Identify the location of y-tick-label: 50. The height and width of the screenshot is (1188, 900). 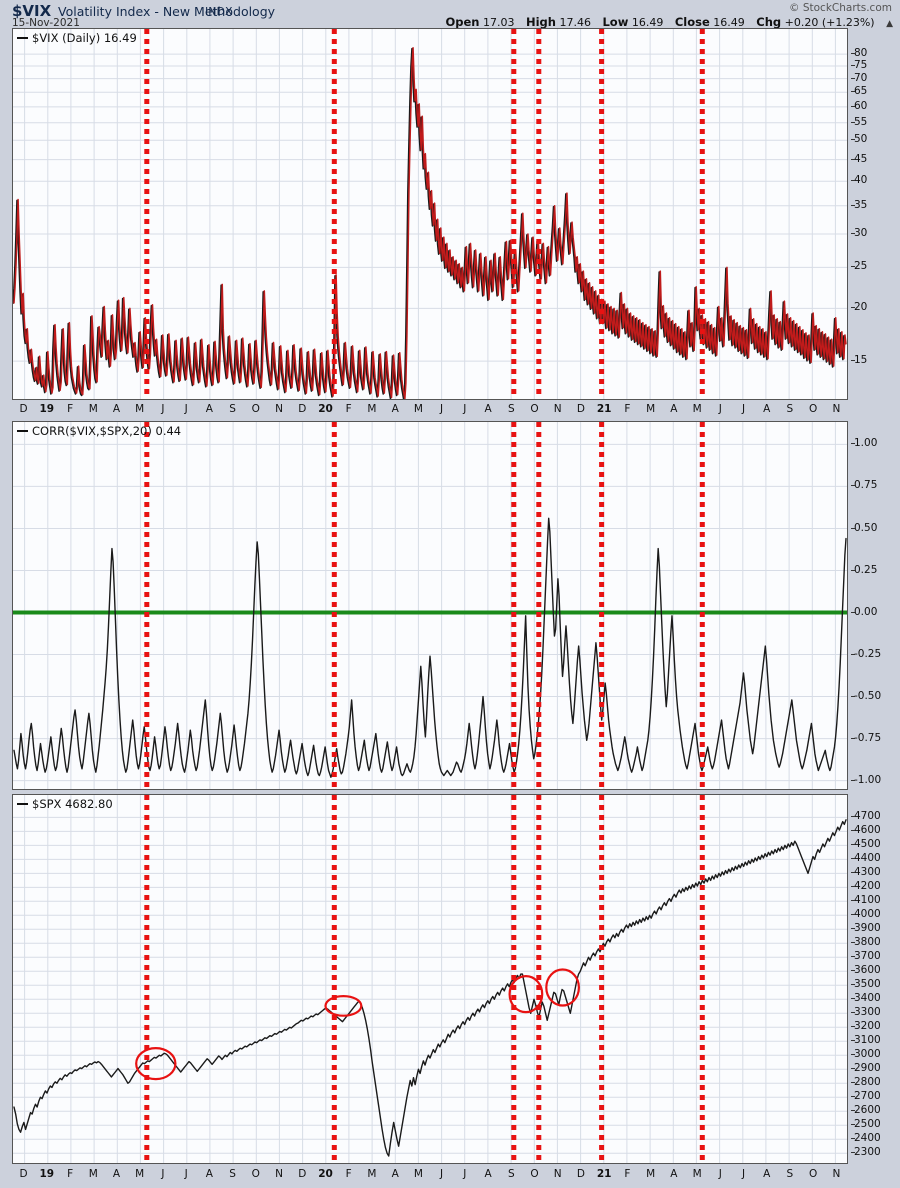
(861, 139).